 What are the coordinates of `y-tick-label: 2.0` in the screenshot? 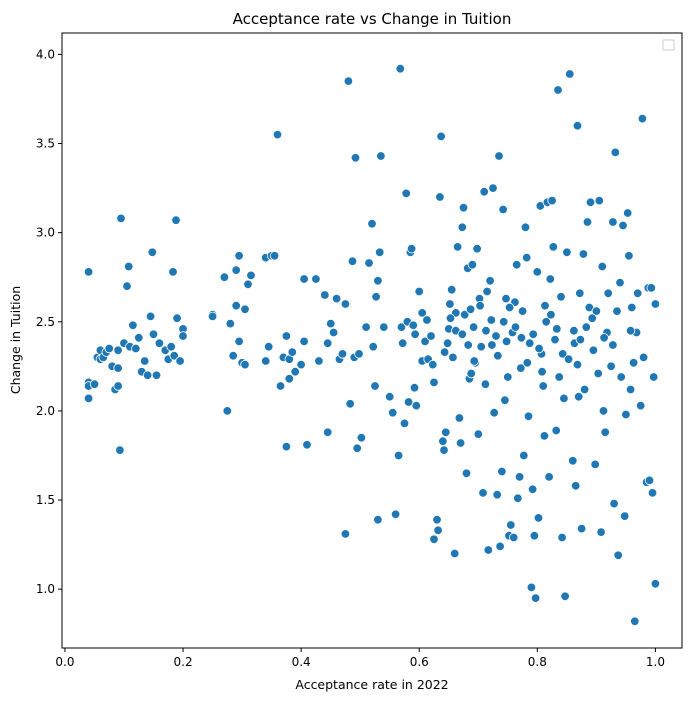 It's located at (45, 411).